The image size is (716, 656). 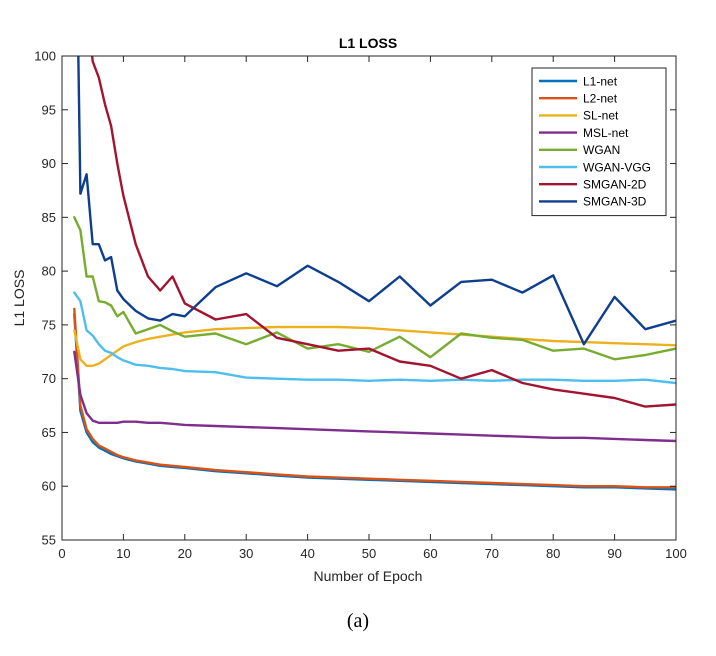 I want to click on x-tick-label: 10, so click(x=123, y=553).